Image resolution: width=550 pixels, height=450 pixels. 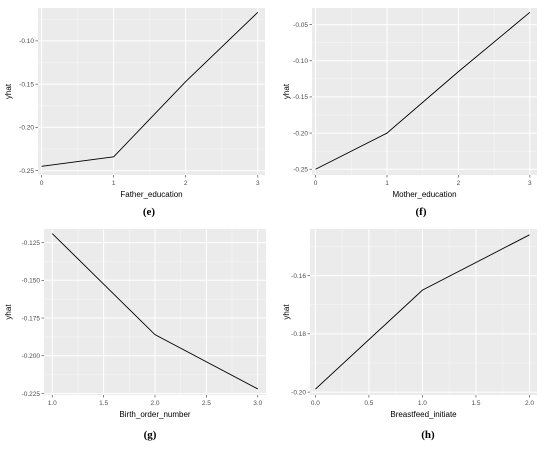 What do you see at coordinates (31, 394) in the screenshot?
I see `y-tick-label: -0.225` at bounding box center [31, 394].